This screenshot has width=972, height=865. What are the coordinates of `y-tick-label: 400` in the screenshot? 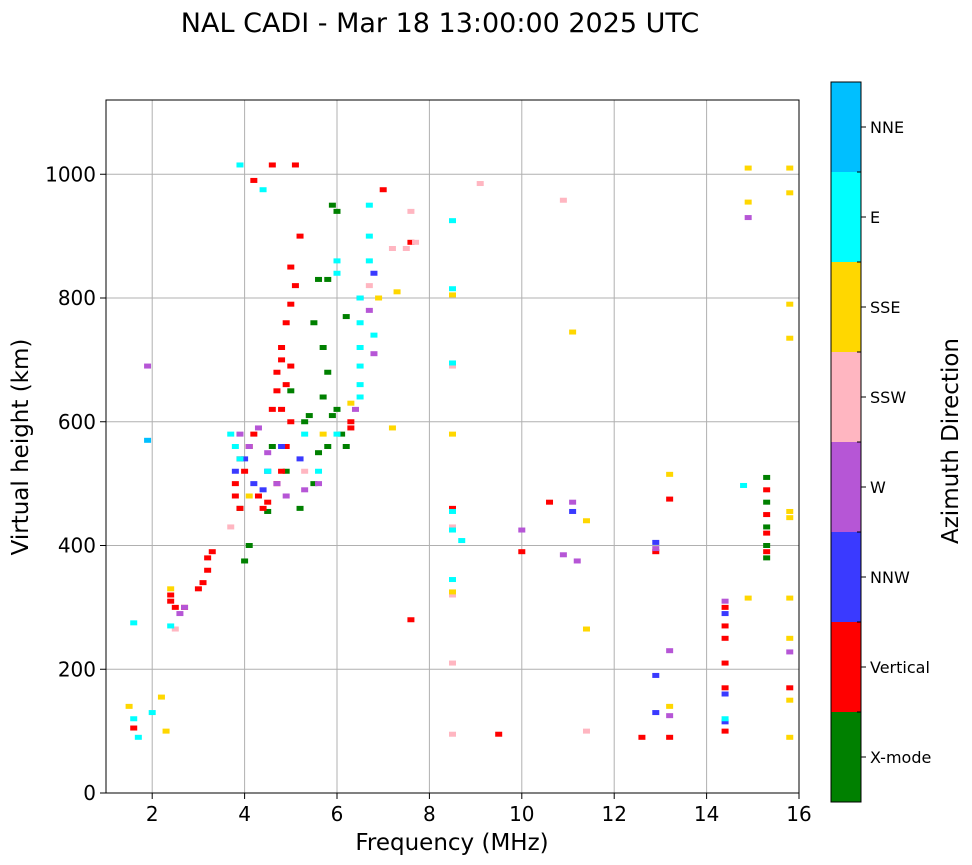 It's located at (77, 546).